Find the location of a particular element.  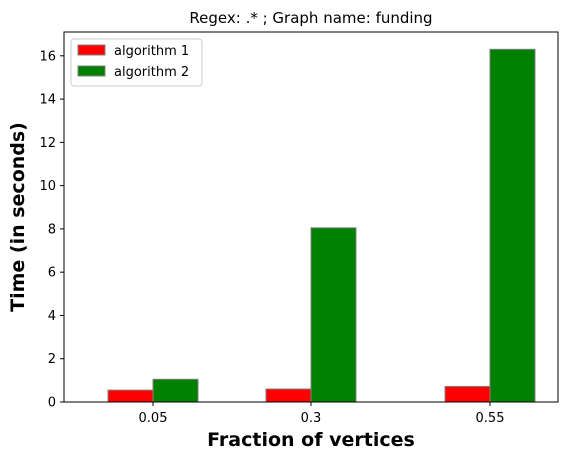

bar-algorithm-1-0.05 is located at coordinates (130, 396).